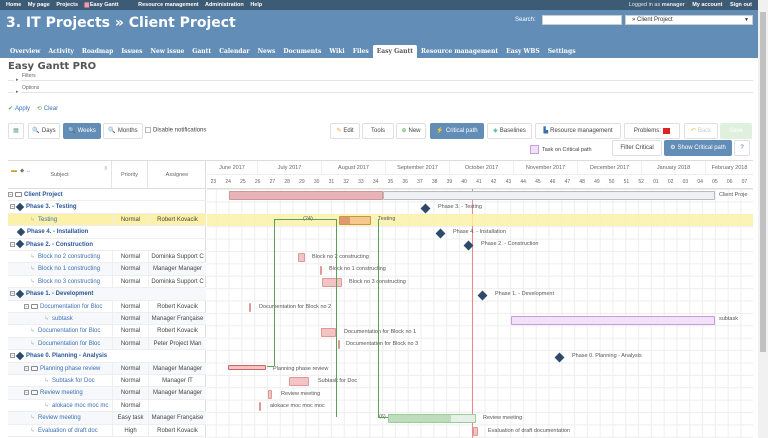 This screenshot has width=768, height=438. I want to click on help-link: Help, so click(256, 5).